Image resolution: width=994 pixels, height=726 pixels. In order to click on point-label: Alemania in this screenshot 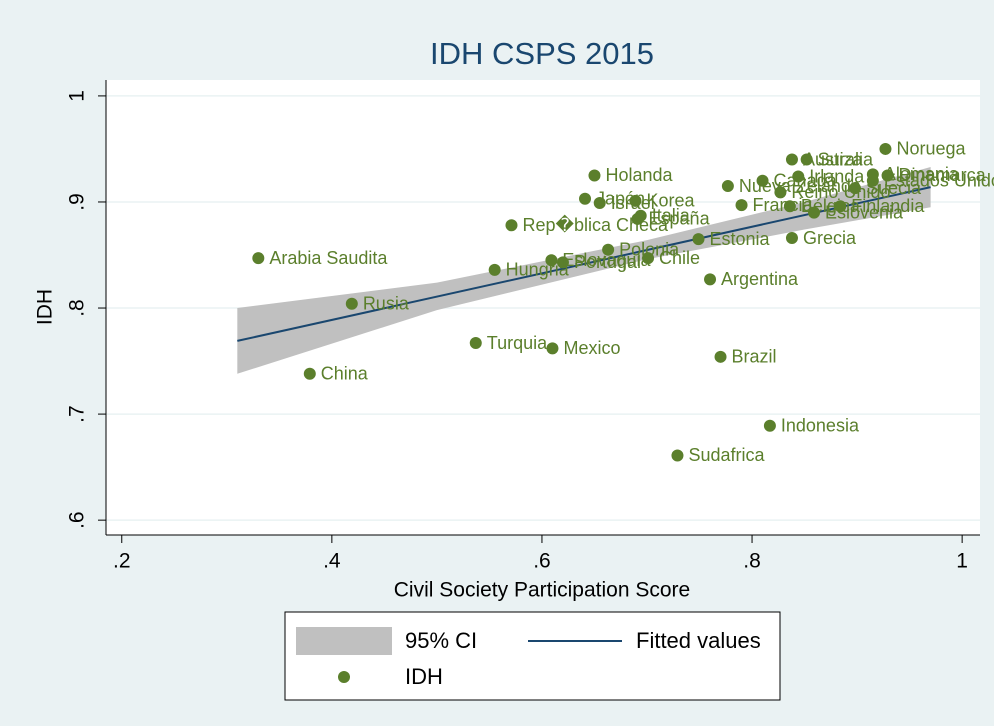, I will do `click(922, 174)`.